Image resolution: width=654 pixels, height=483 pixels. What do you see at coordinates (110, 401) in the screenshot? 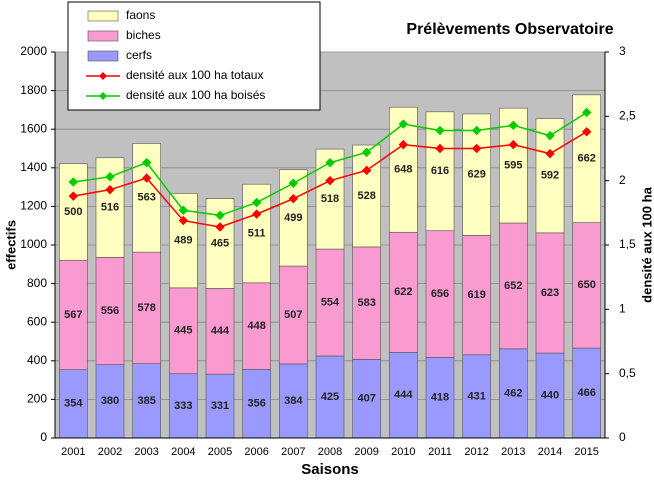
I see `value-label: 380` at bounding box center [110, 401].